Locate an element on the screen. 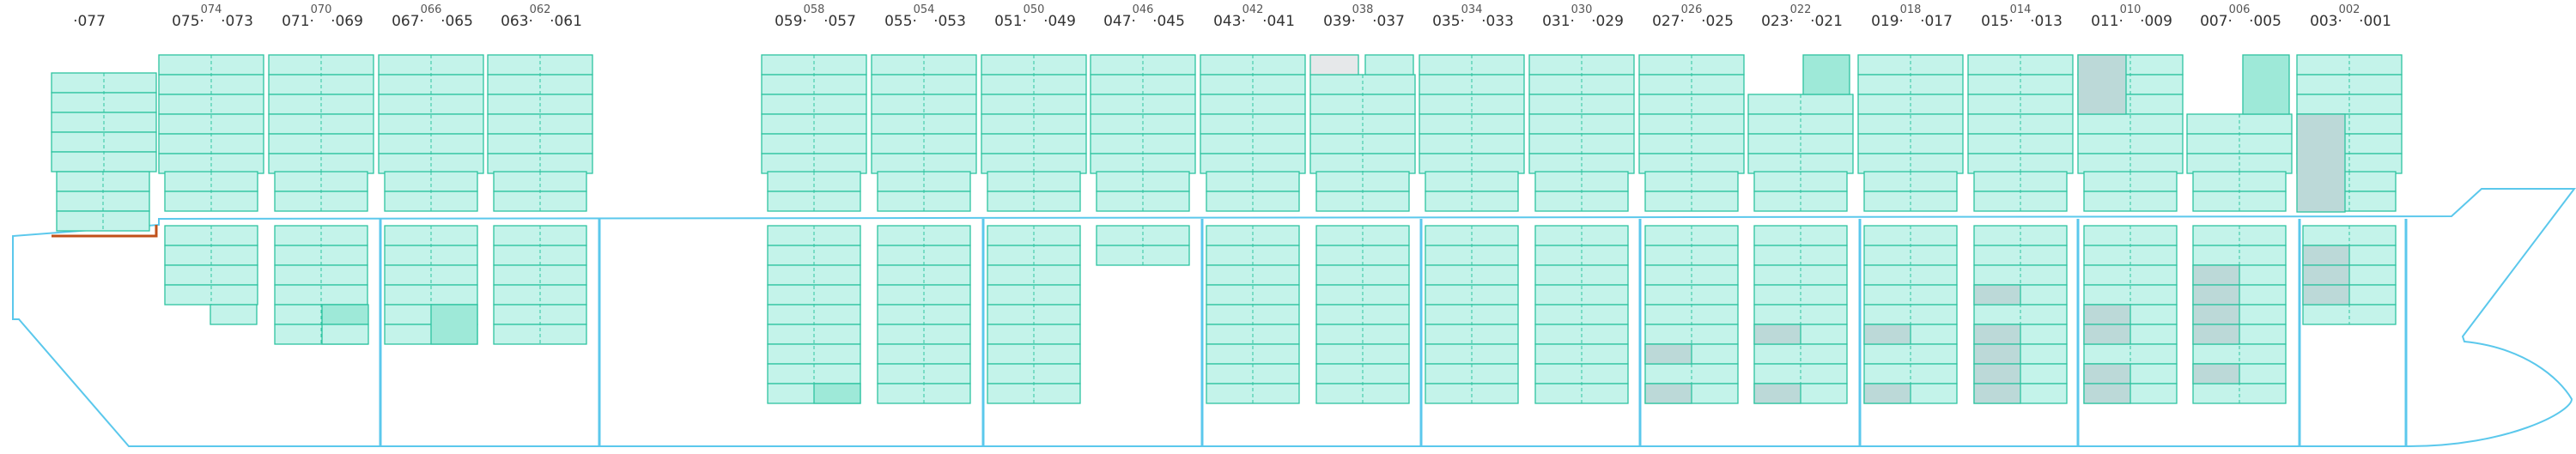  bay-top-label: 058 is located at coordinates (814, 9).